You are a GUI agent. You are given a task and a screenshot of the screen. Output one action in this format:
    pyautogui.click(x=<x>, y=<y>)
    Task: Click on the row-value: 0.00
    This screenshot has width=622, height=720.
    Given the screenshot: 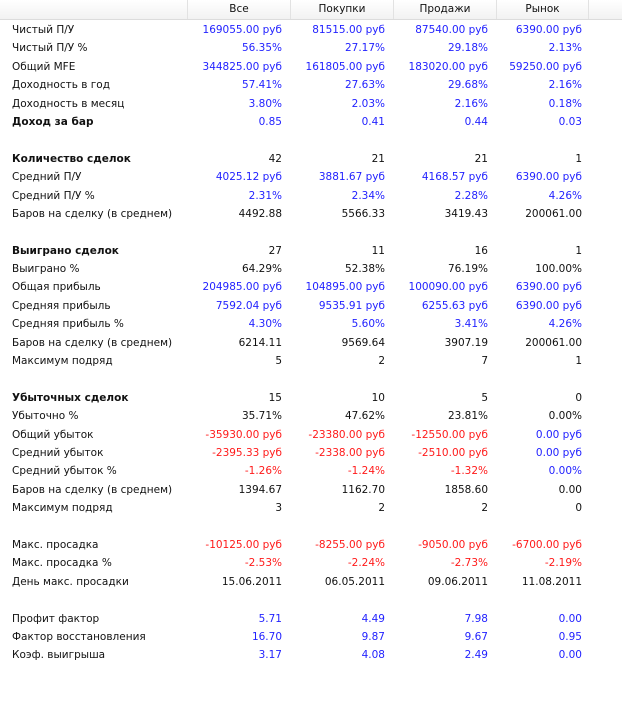 What is the action you would take?
    pyautogui.click(x=570, y=655)
    